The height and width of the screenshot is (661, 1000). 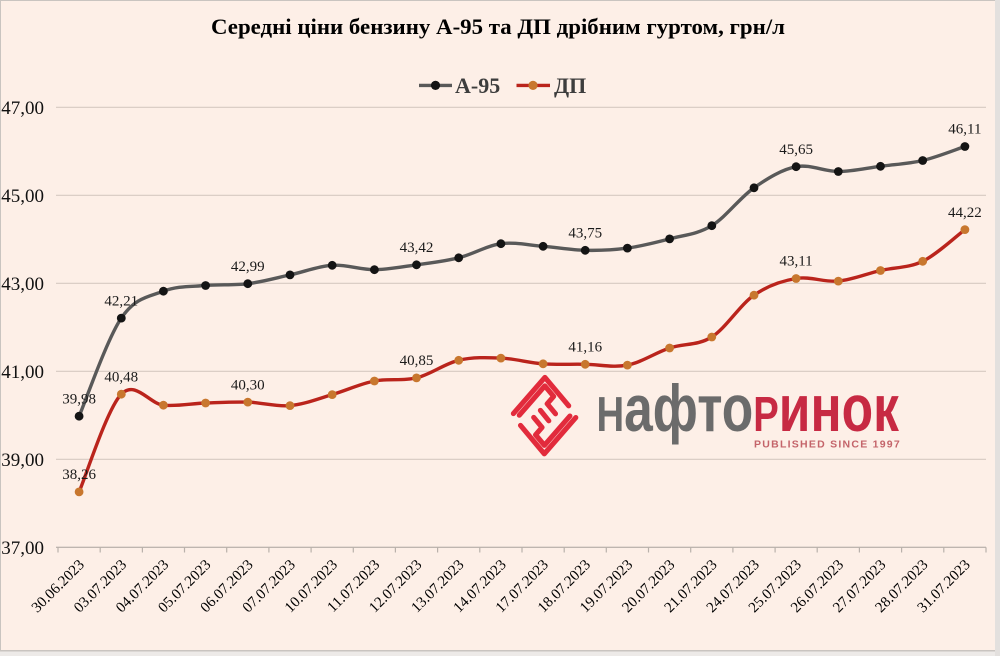 What do you see at coordinates (585, 234) in the screenshot?
I see `svg-text: 43,75` at bounding box center [585, 234].